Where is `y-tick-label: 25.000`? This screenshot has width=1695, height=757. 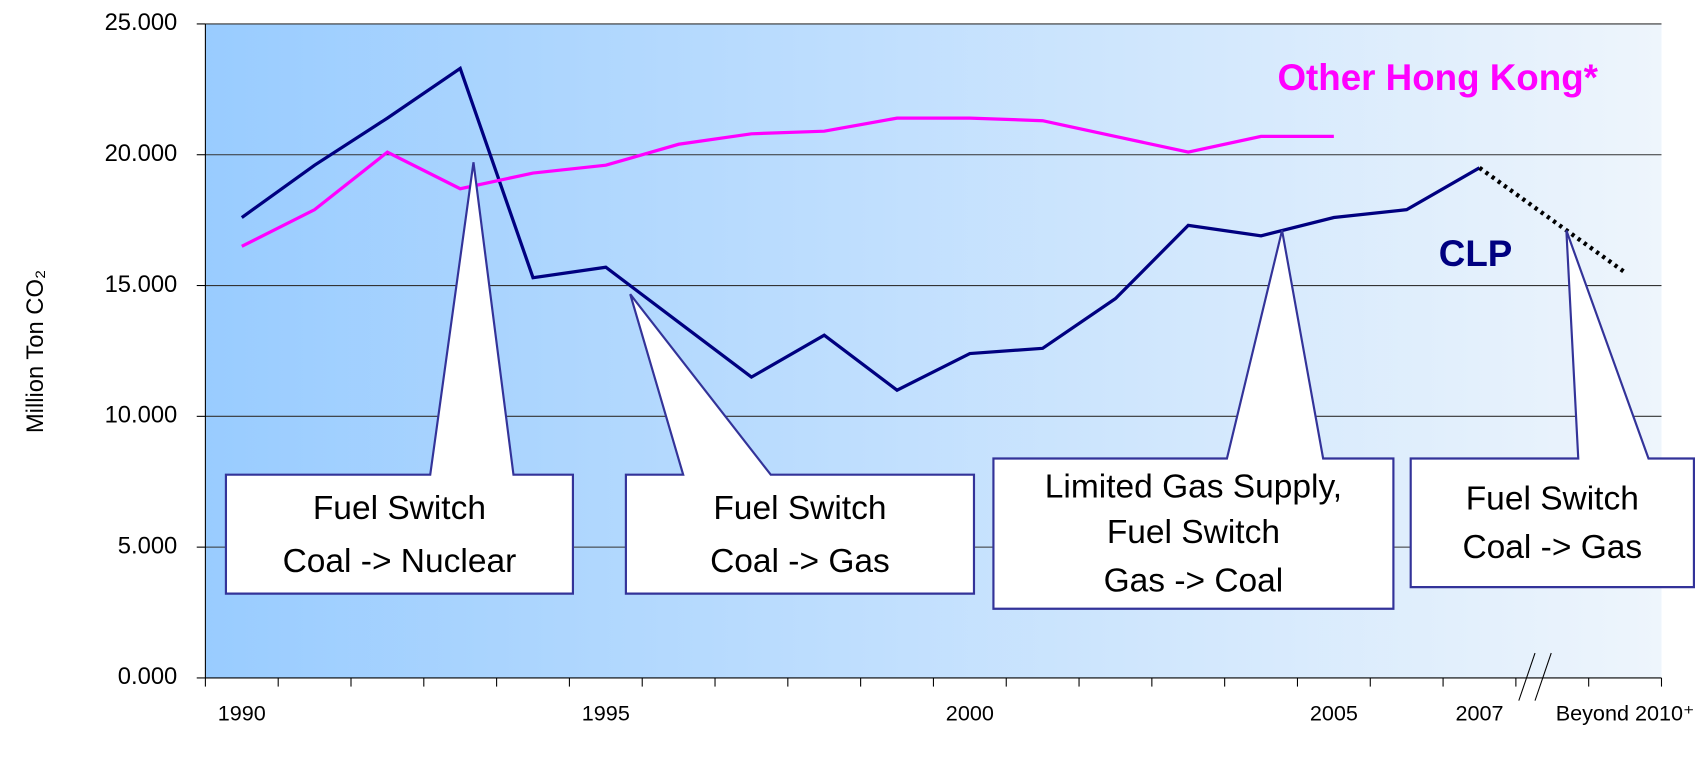 y-tick-label: 25.000 is located at coordinates (141, 22).